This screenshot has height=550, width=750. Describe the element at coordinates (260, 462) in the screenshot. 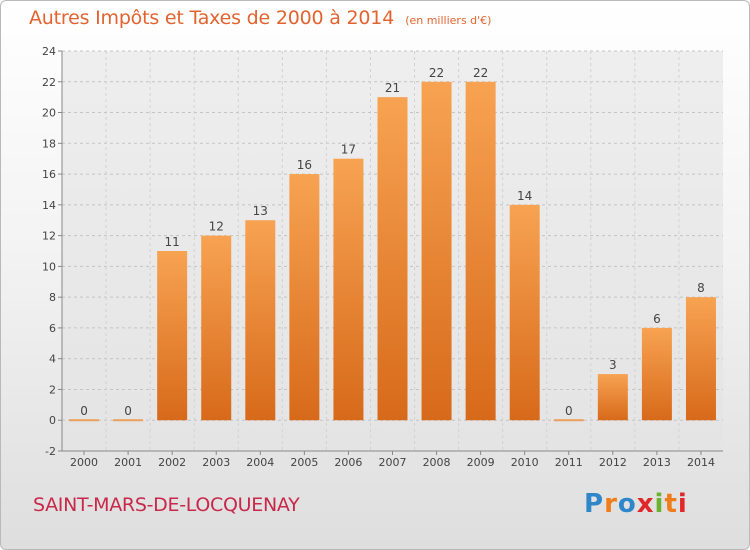

I see `x-tick-label: 2004` at that location.